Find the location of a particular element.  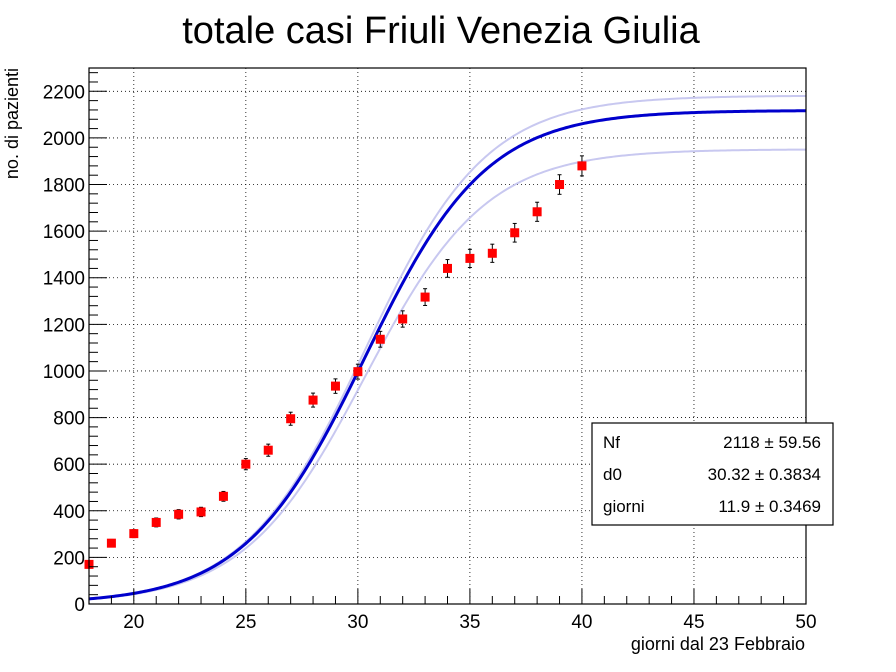

fit-param-value: 2118 ± 59.56 is located at coordinates (772, 442).